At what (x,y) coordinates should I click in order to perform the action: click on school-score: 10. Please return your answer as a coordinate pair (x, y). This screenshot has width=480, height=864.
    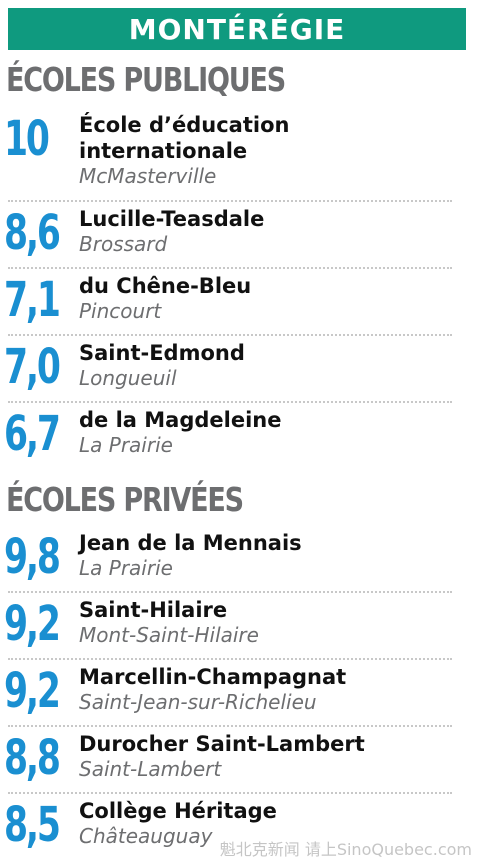
    Looking at the image, I should click on (27, 139).